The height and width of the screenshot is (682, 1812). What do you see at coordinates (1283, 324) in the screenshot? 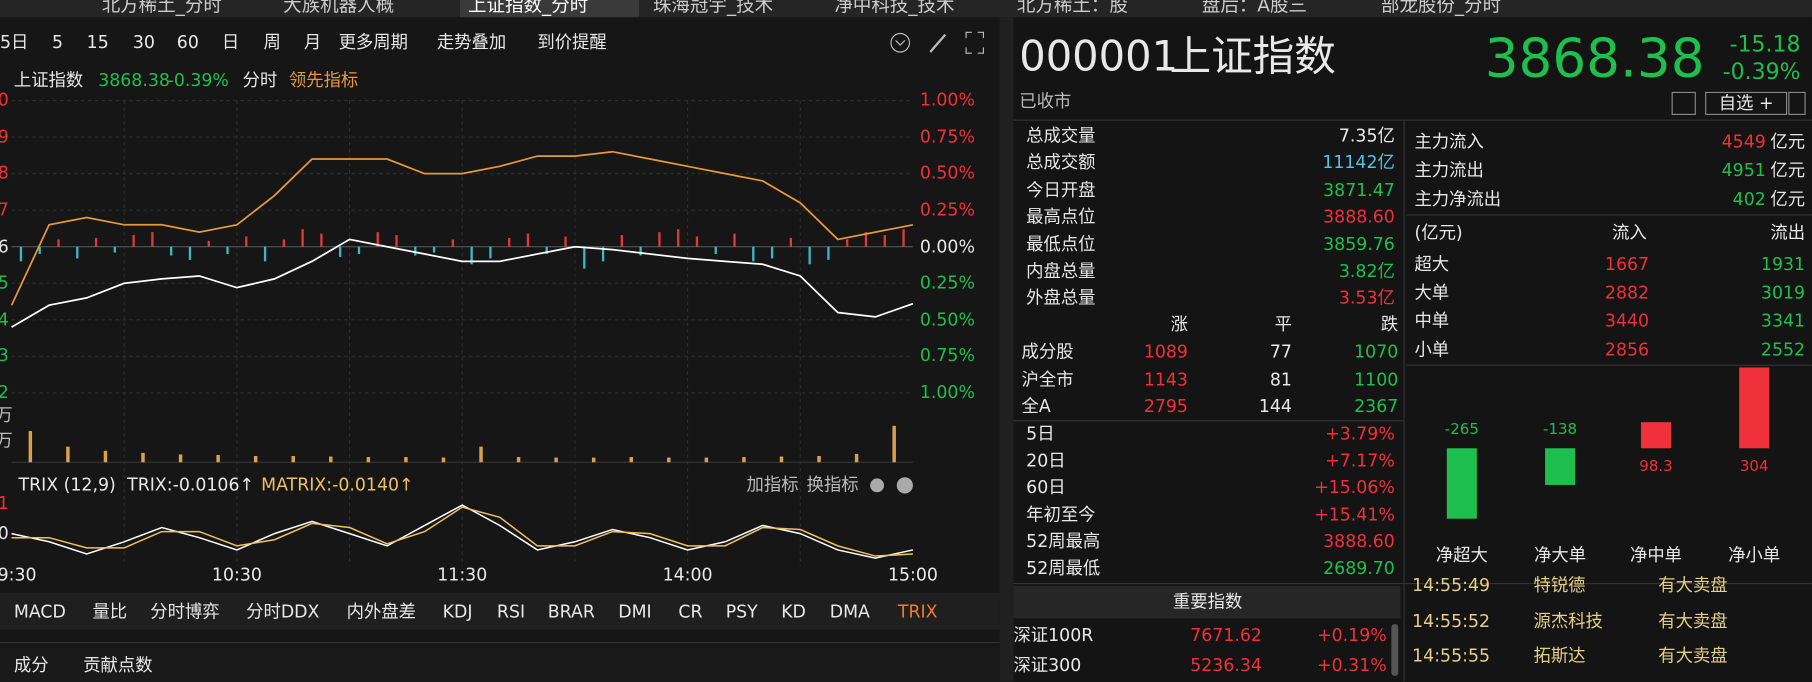
I see `breadth-header: 平` at bounding box center [1283, 324].